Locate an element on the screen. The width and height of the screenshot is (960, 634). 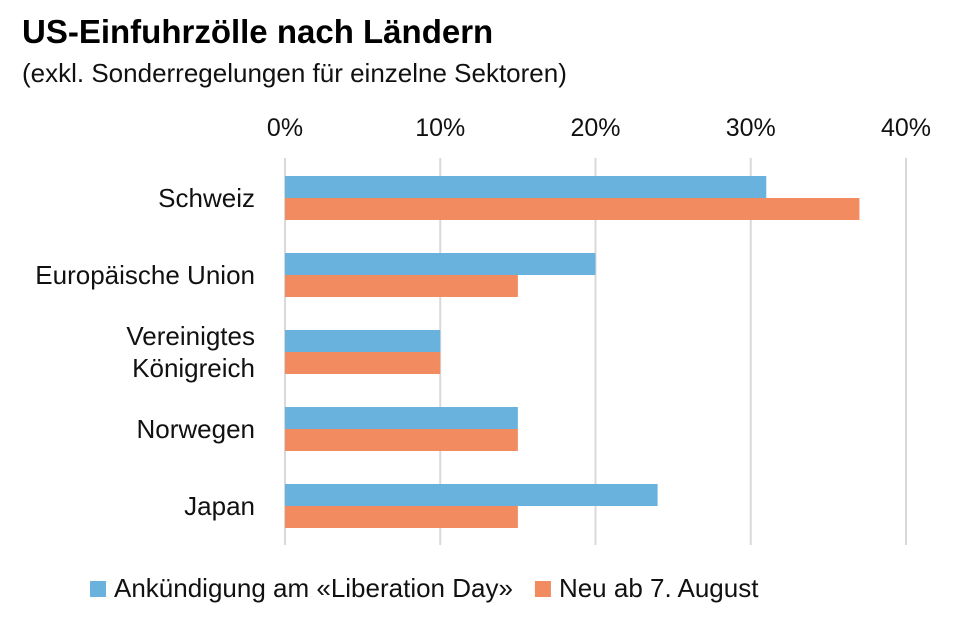
legend-entry: Neu ab 7. August is located at coordinates (659, 588).